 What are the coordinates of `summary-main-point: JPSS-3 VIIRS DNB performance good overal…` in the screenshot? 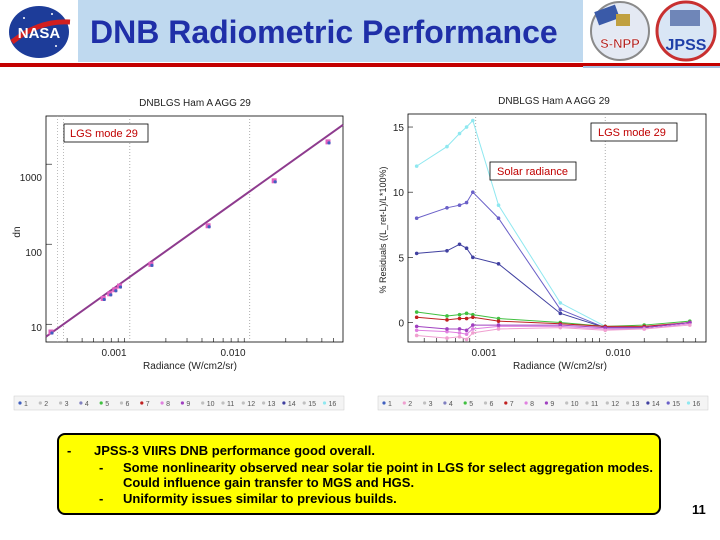 It's located at (235, 450).